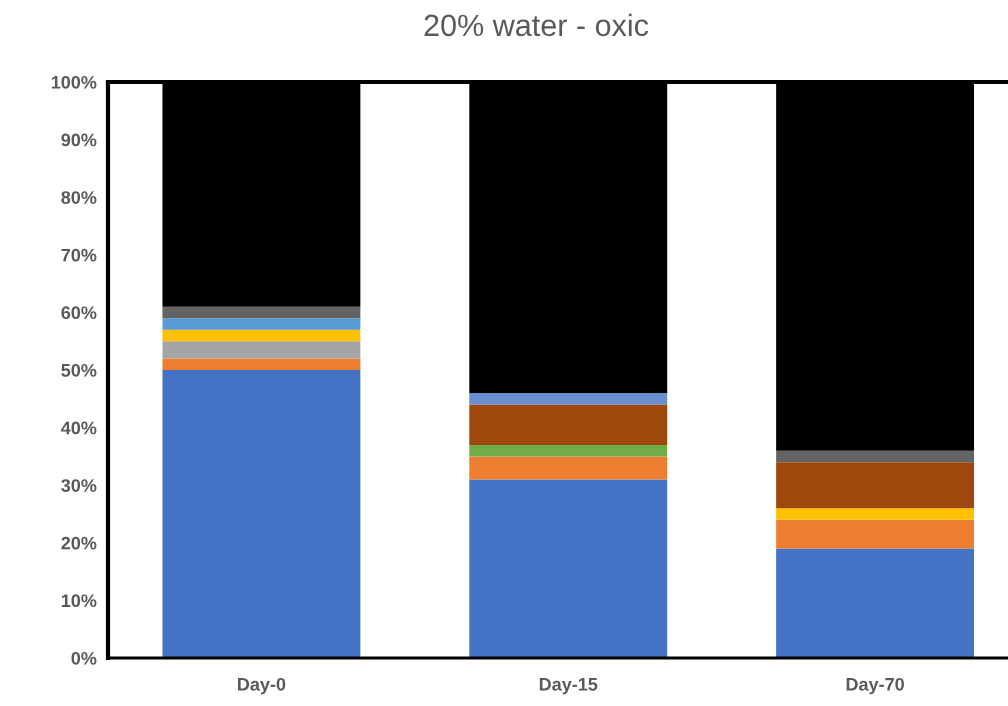 Image resolution: width=1008 pixels, height=706 pixels. What do you see at coordinates (79, 313) in the screenshot?
I see `y-tick-label: 60%` at bounding box center [79, 313].